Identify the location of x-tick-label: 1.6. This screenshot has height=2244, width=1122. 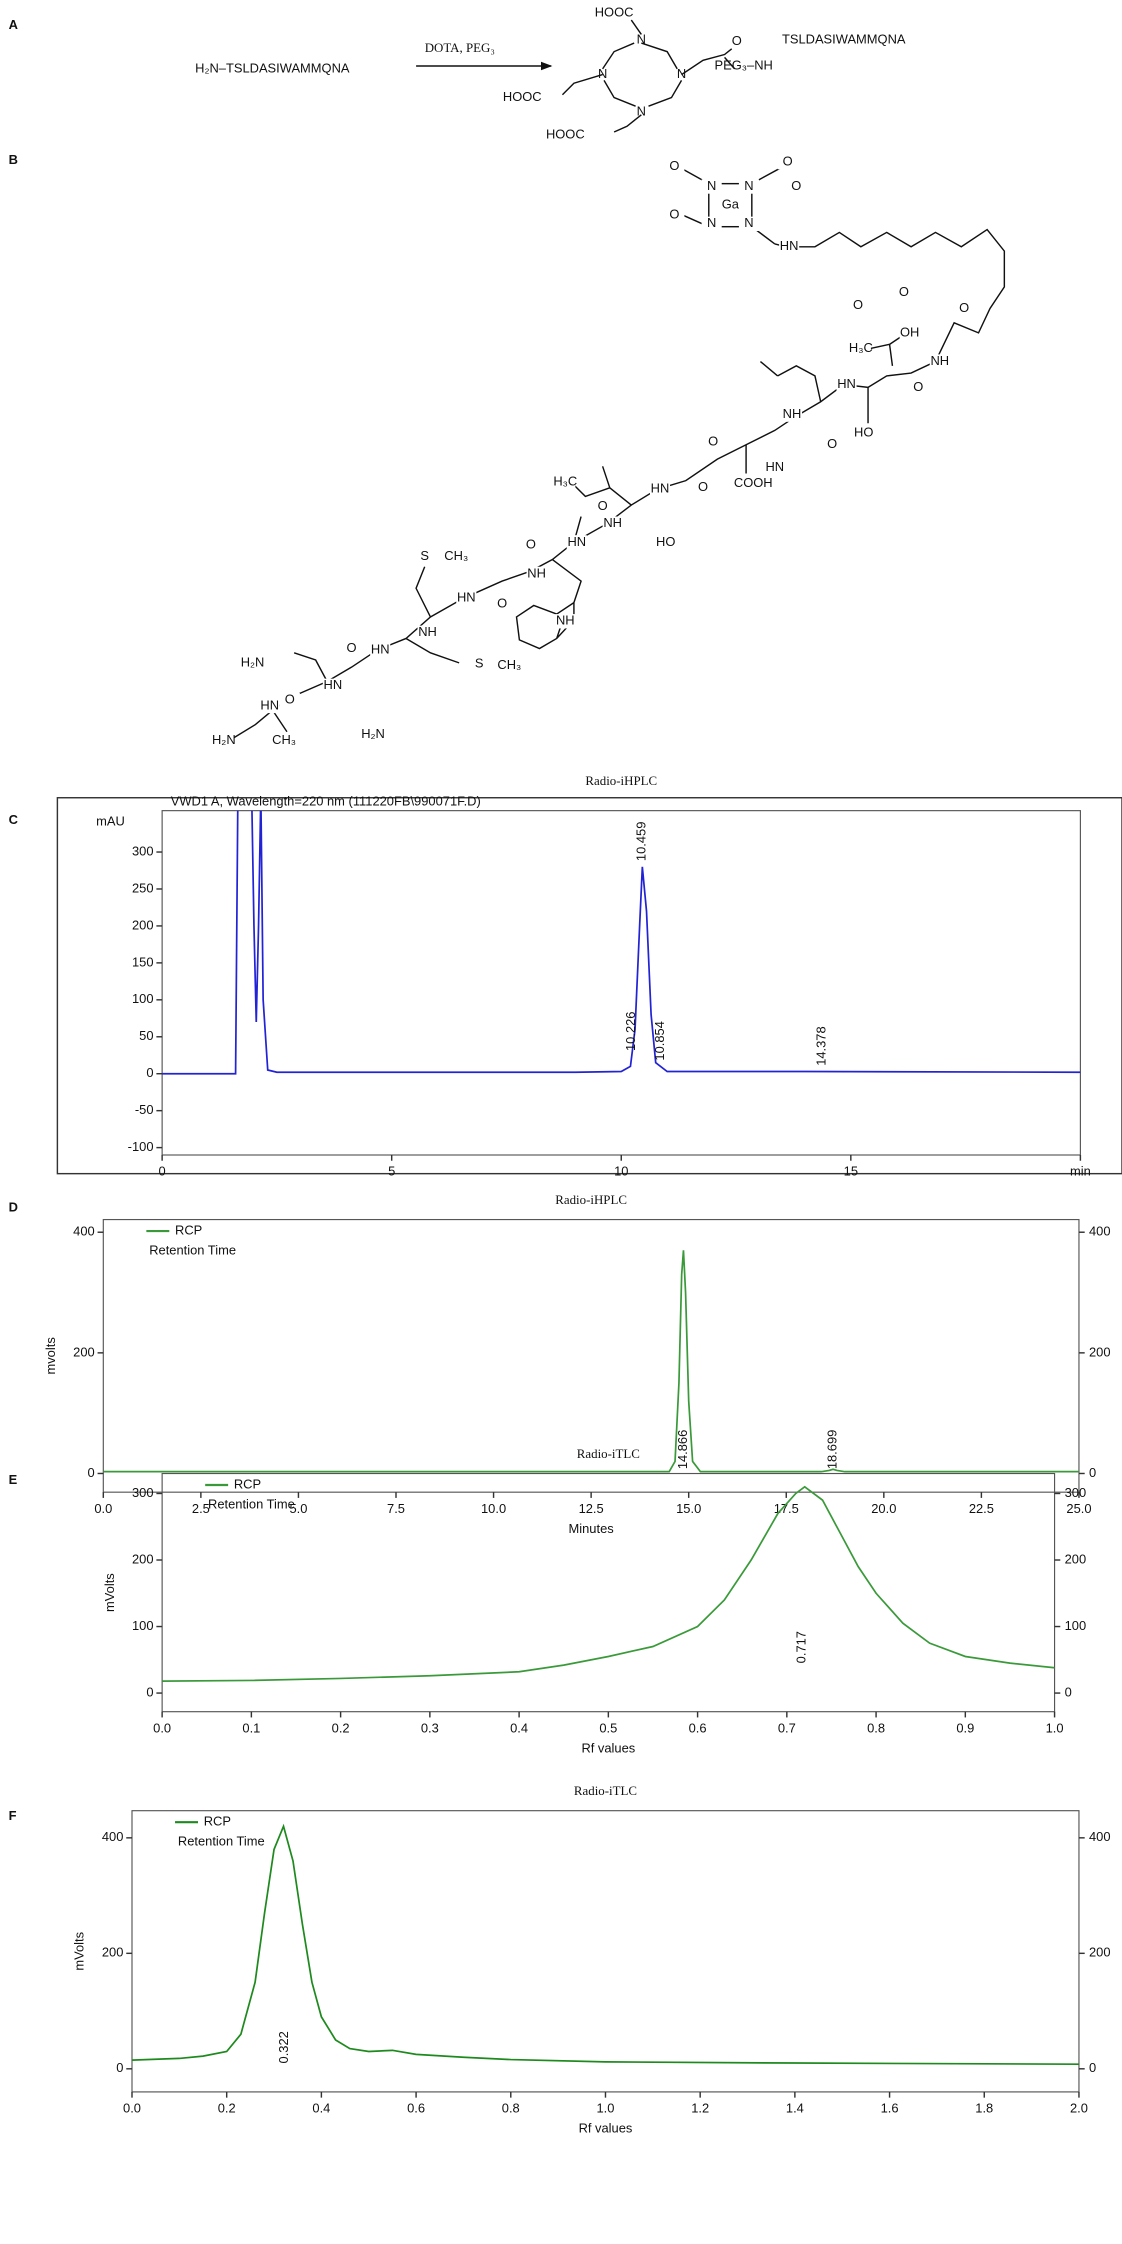
(890, 2108).